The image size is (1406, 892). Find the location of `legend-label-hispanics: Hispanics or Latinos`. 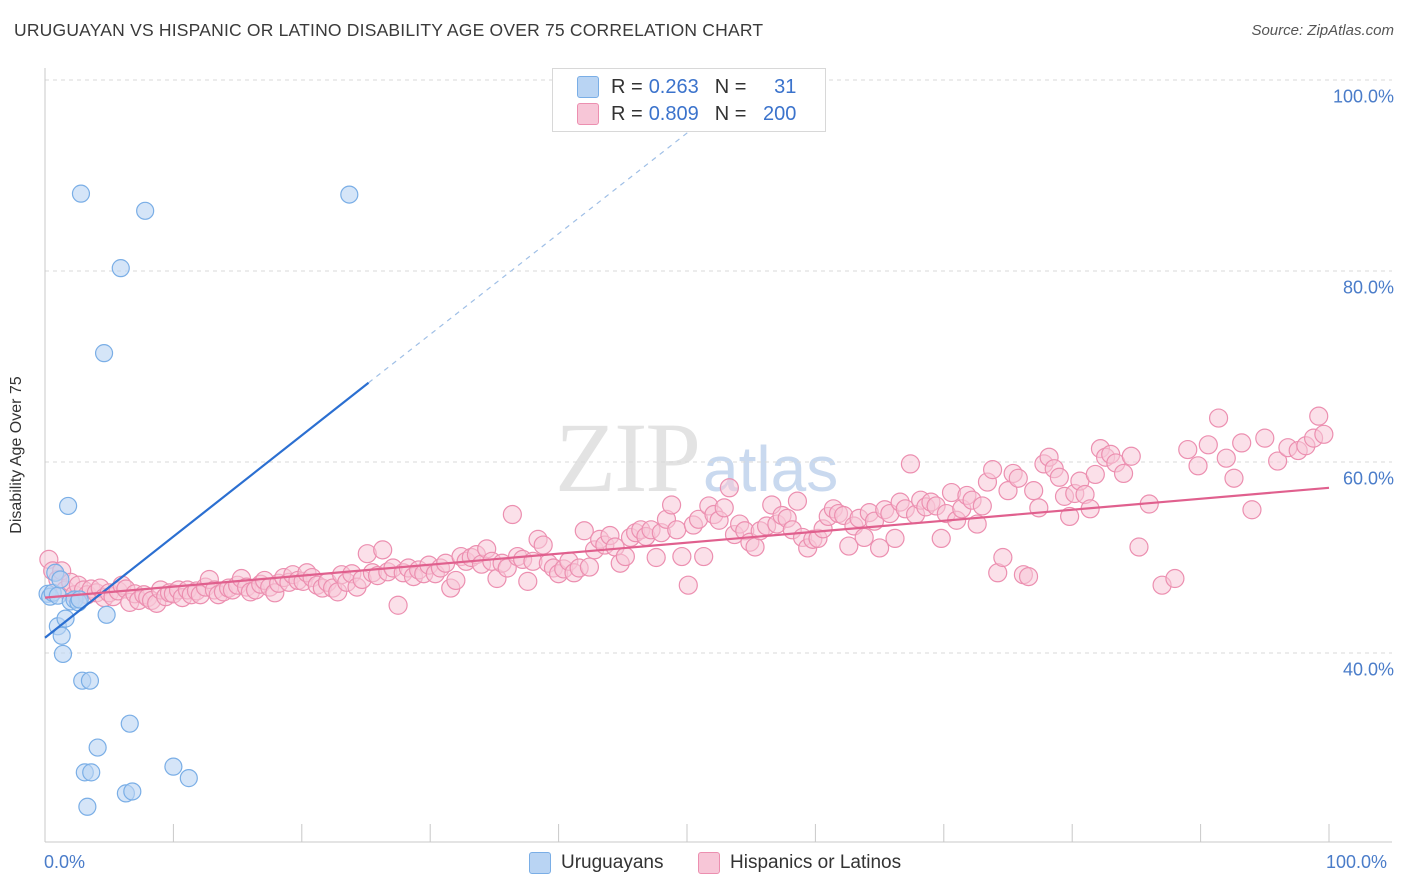

legend-label-hispanics: Hispanics or Latinos is located at coordinates (816, 862).